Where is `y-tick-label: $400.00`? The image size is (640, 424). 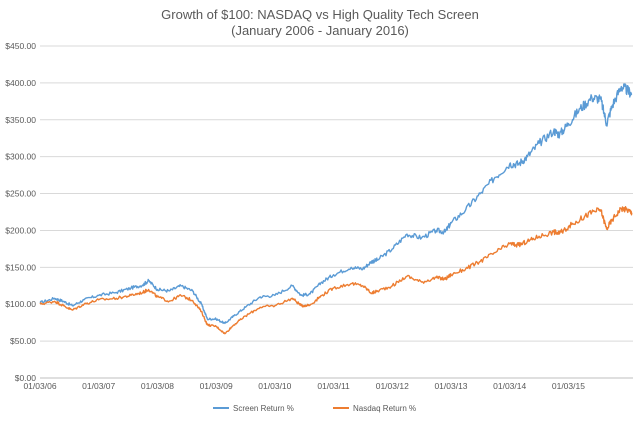
y-tick-label: $400.00 is located at coordinates (20, 83).